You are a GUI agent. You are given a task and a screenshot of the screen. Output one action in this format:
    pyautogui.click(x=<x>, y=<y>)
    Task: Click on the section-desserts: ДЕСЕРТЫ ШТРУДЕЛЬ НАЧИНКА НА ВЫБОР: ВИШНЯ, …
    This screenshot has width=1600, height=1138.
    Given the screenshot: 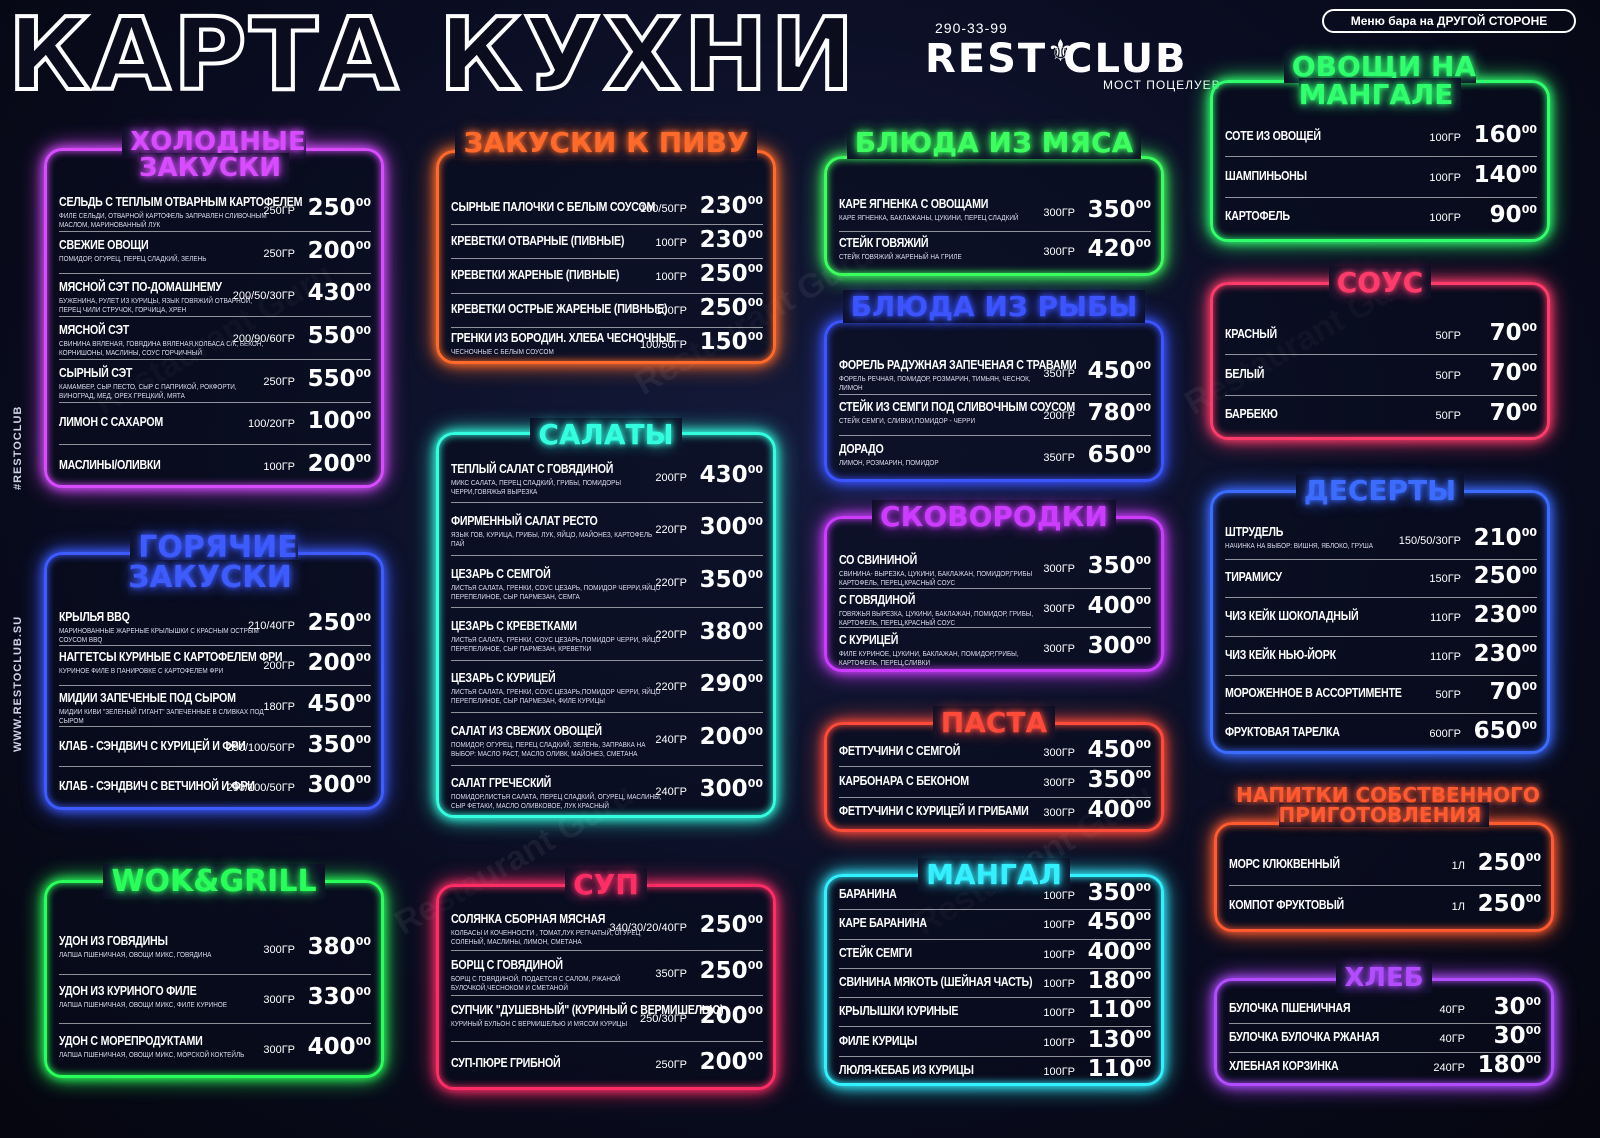 What is the action you would take?
    pyautogui.click(x=1380, y=614)
    